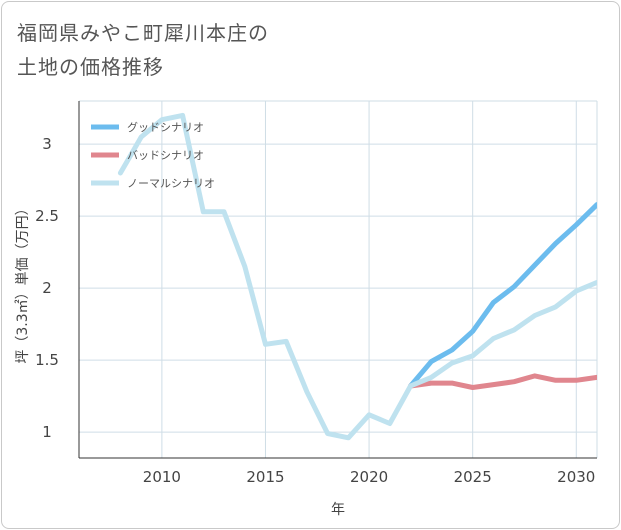  What do you see at coordinates (338, 510) in the screenshot?
I see `x-axis-title: 年` at bounding box center [338, 510].